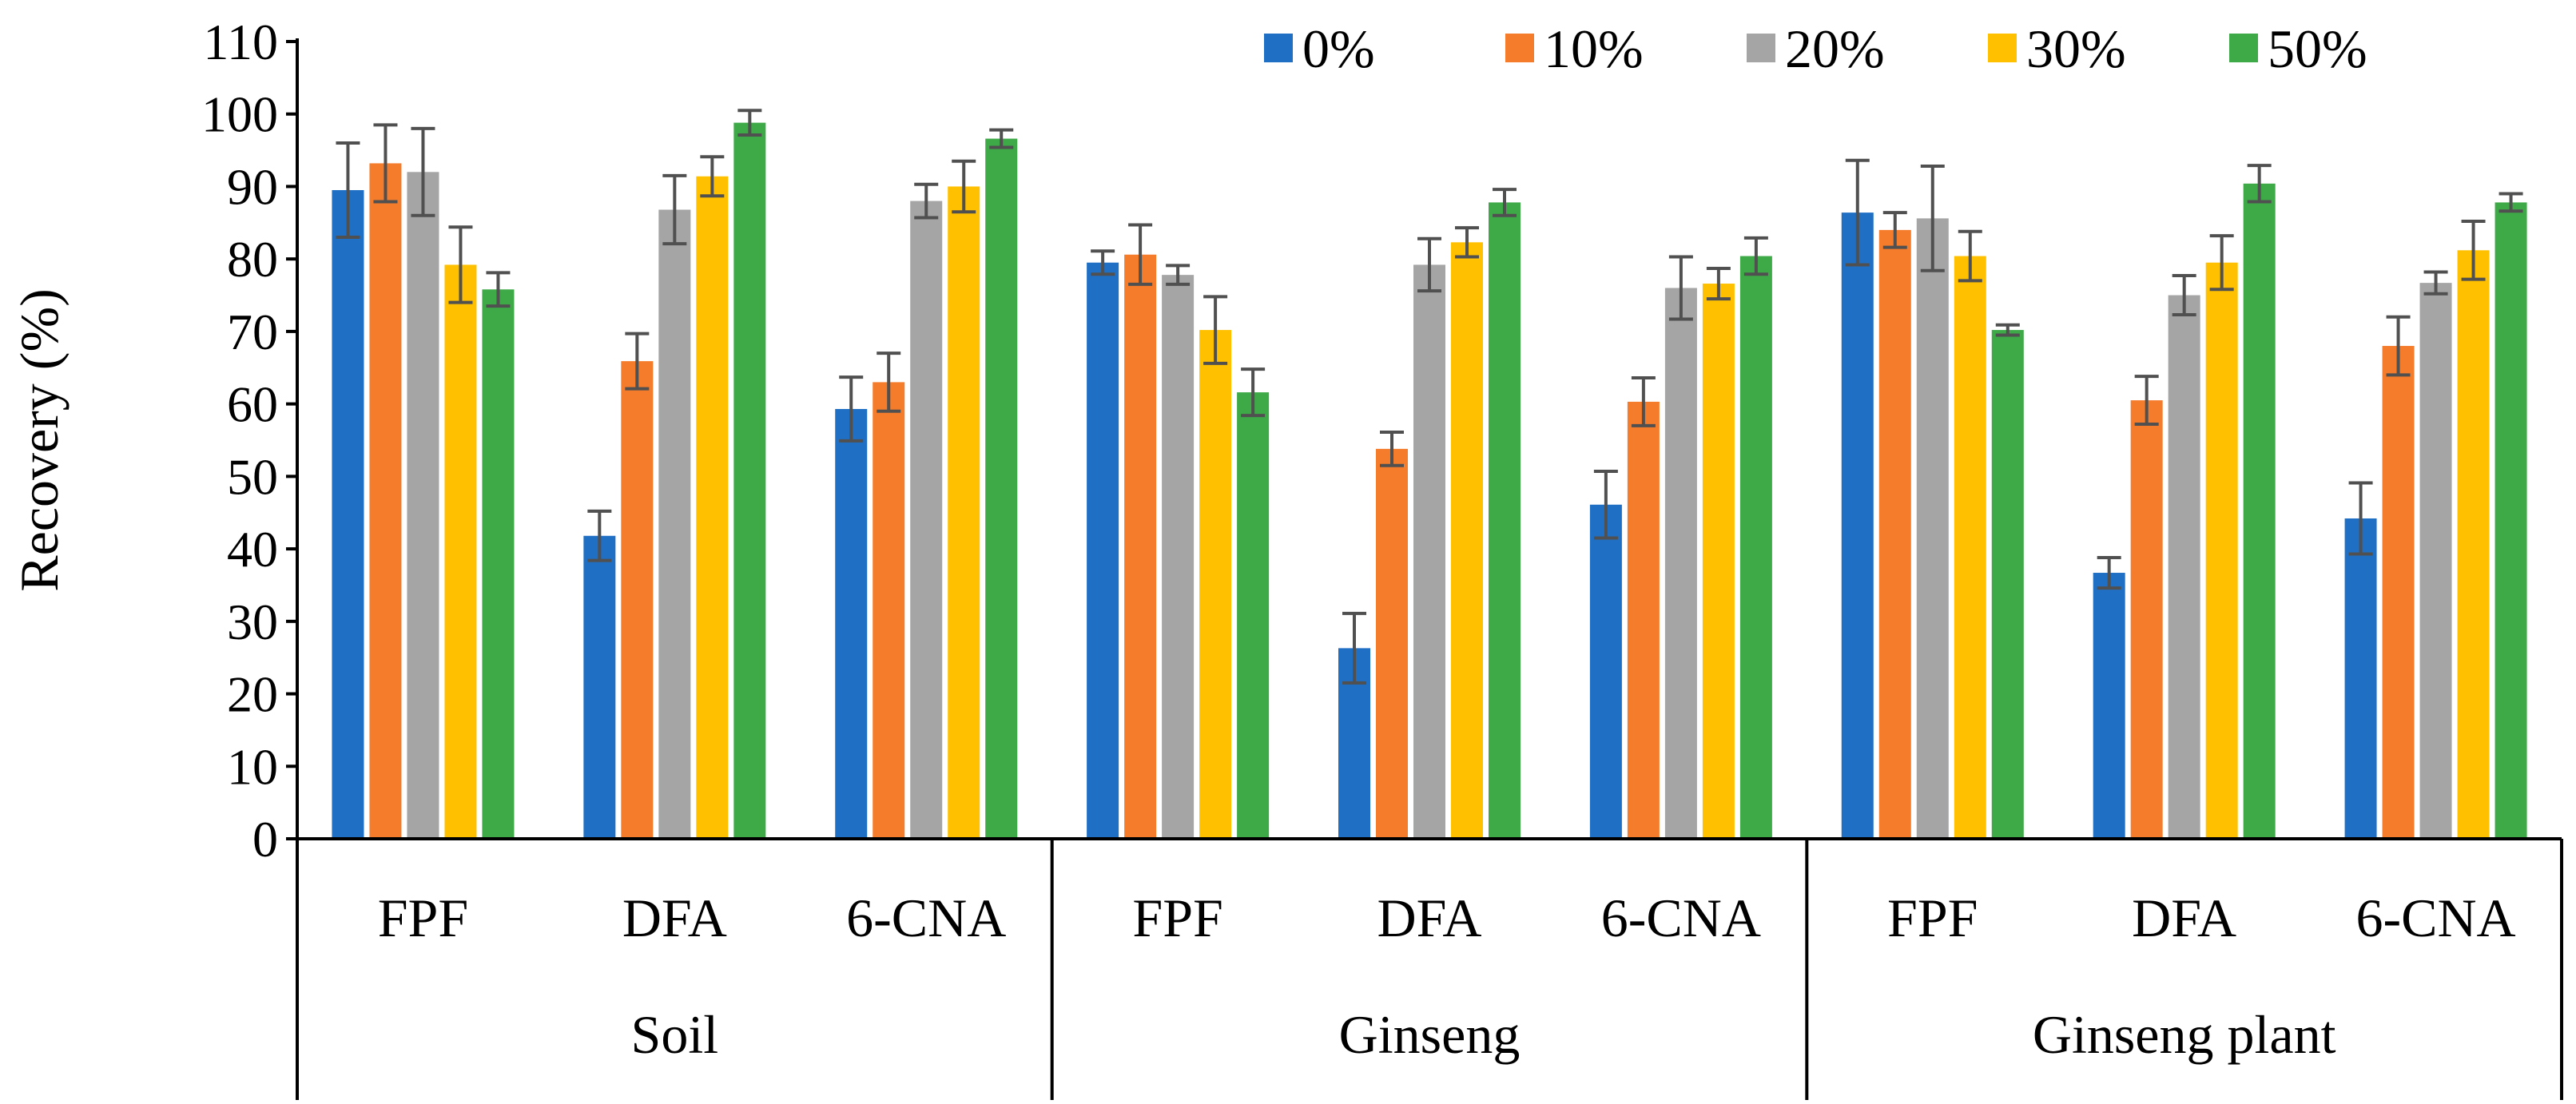  I want to click on y-tick-label: 90, so click(252, 186).